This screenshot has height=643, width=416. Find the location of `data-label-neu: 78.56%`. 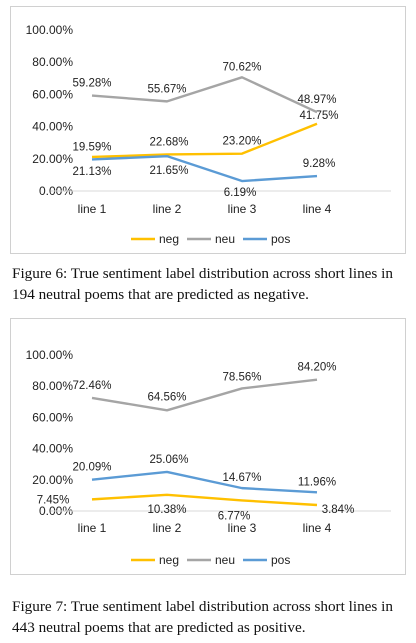

data-label-neu: 78.56% is located at coordinates (241, 377).